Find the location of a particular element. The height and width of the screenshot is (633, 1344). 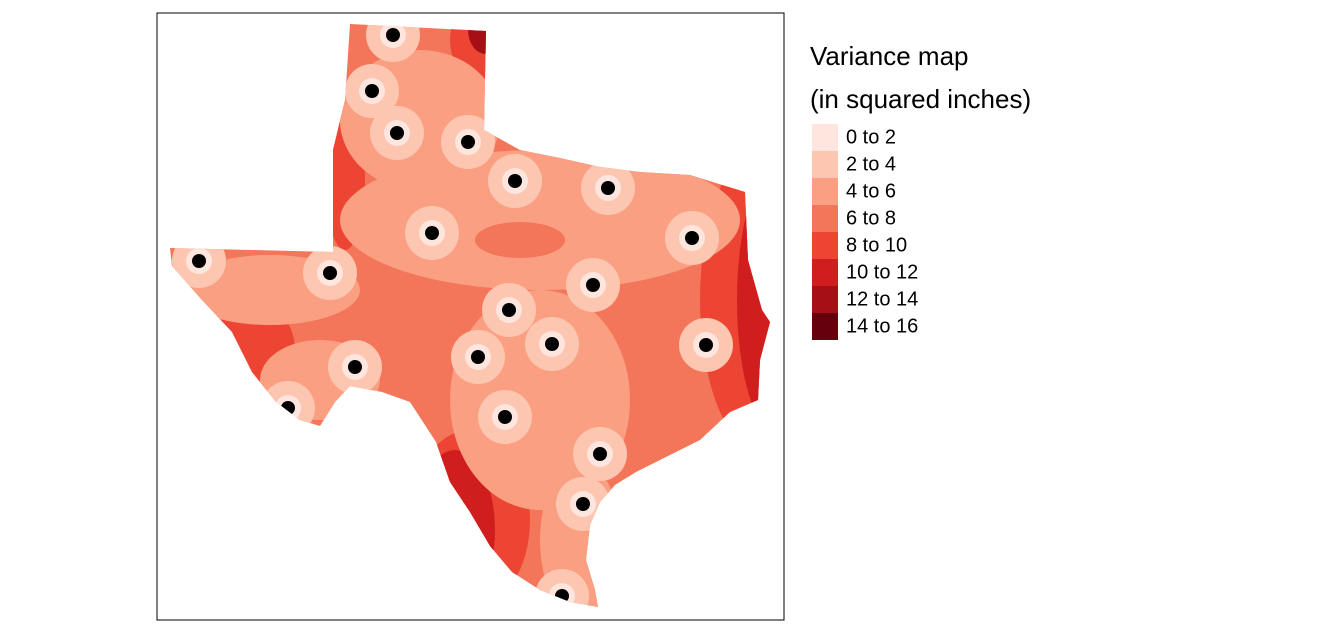

legend-label: 0 to 2 is located at coordinates (871, 137).